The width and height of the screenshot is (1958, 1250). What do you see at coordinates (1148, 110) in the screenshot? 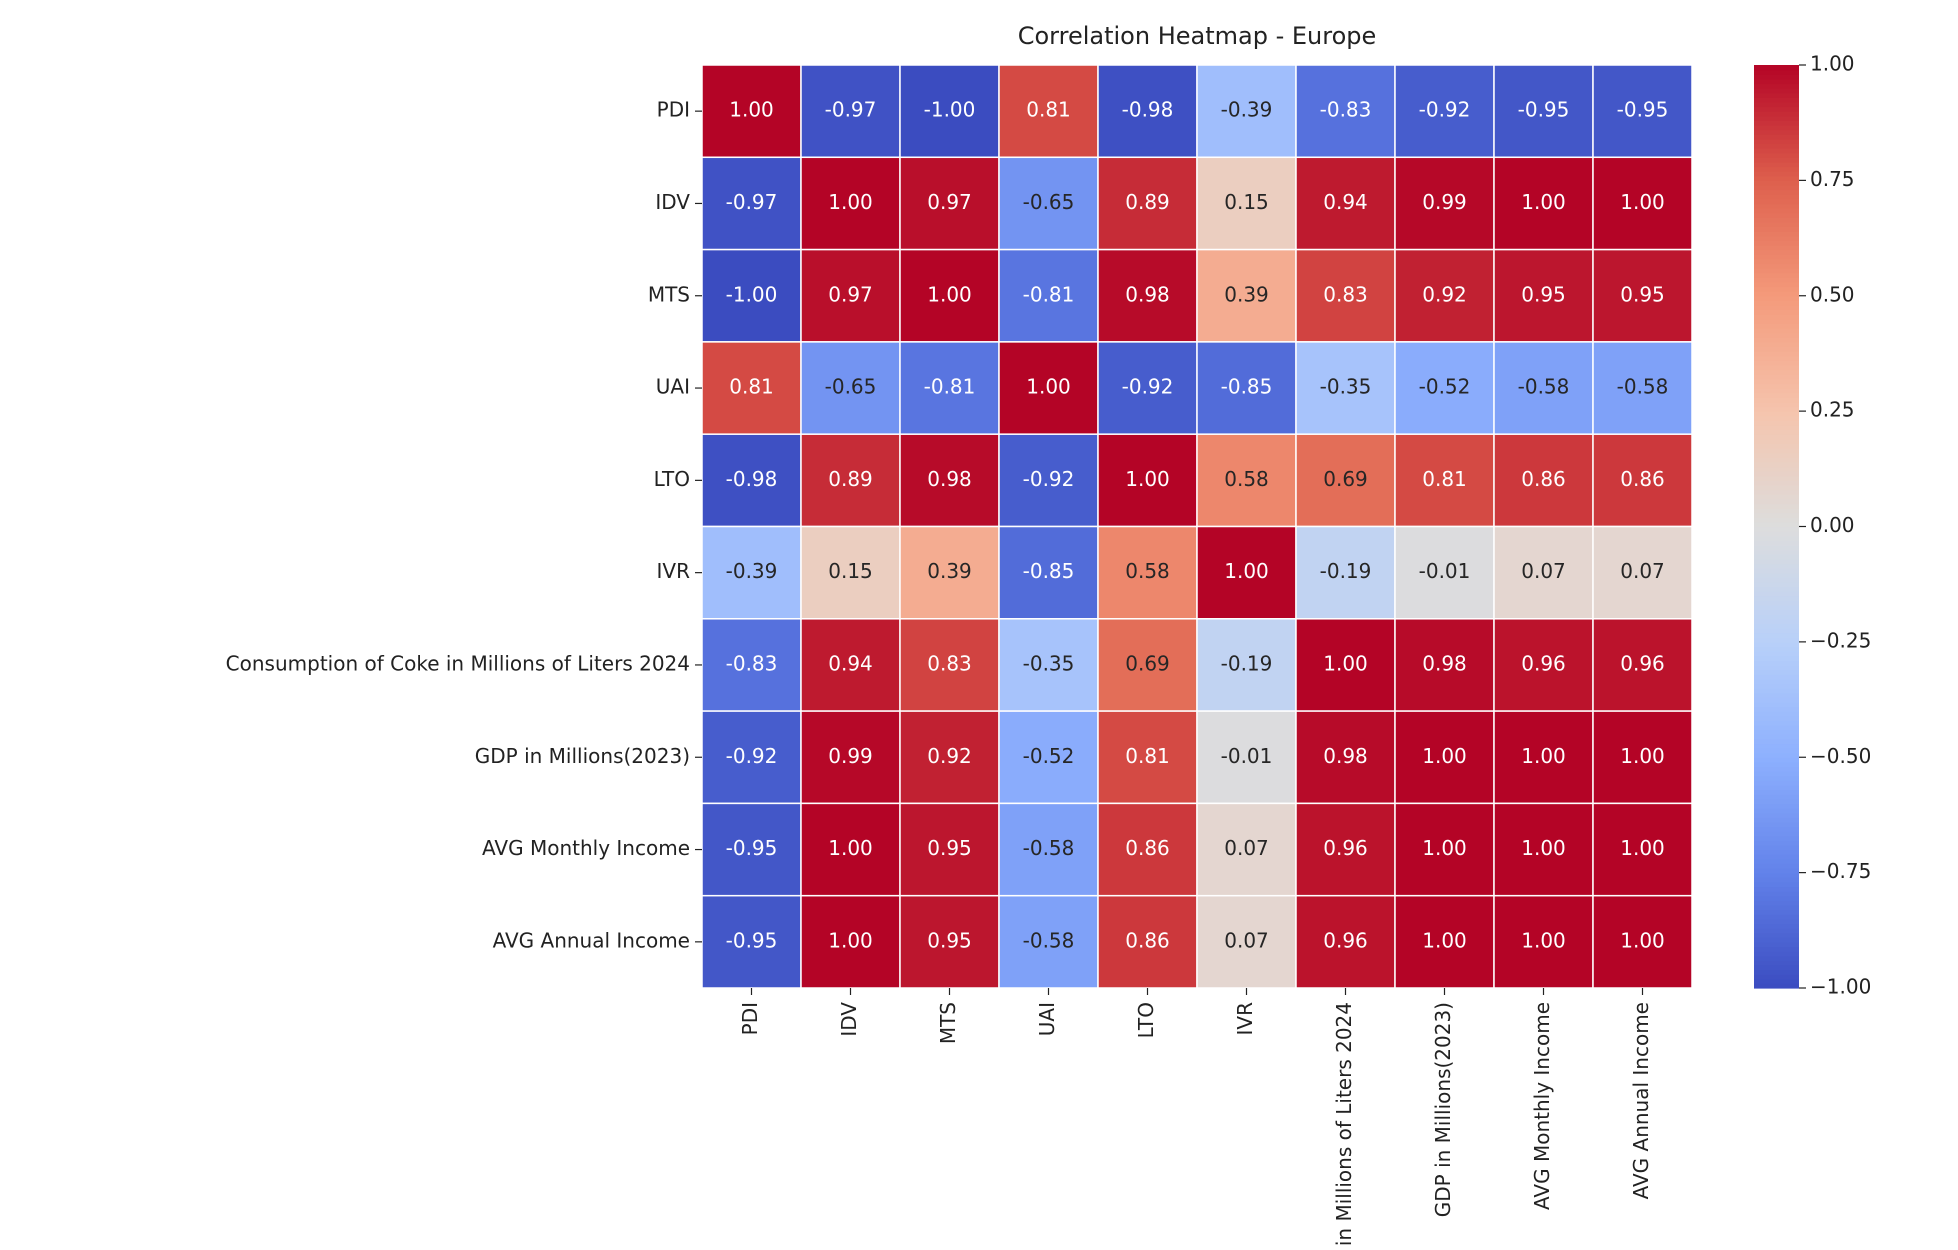
I see `cell-label: -0.98` at bounding box center [1148, 110].